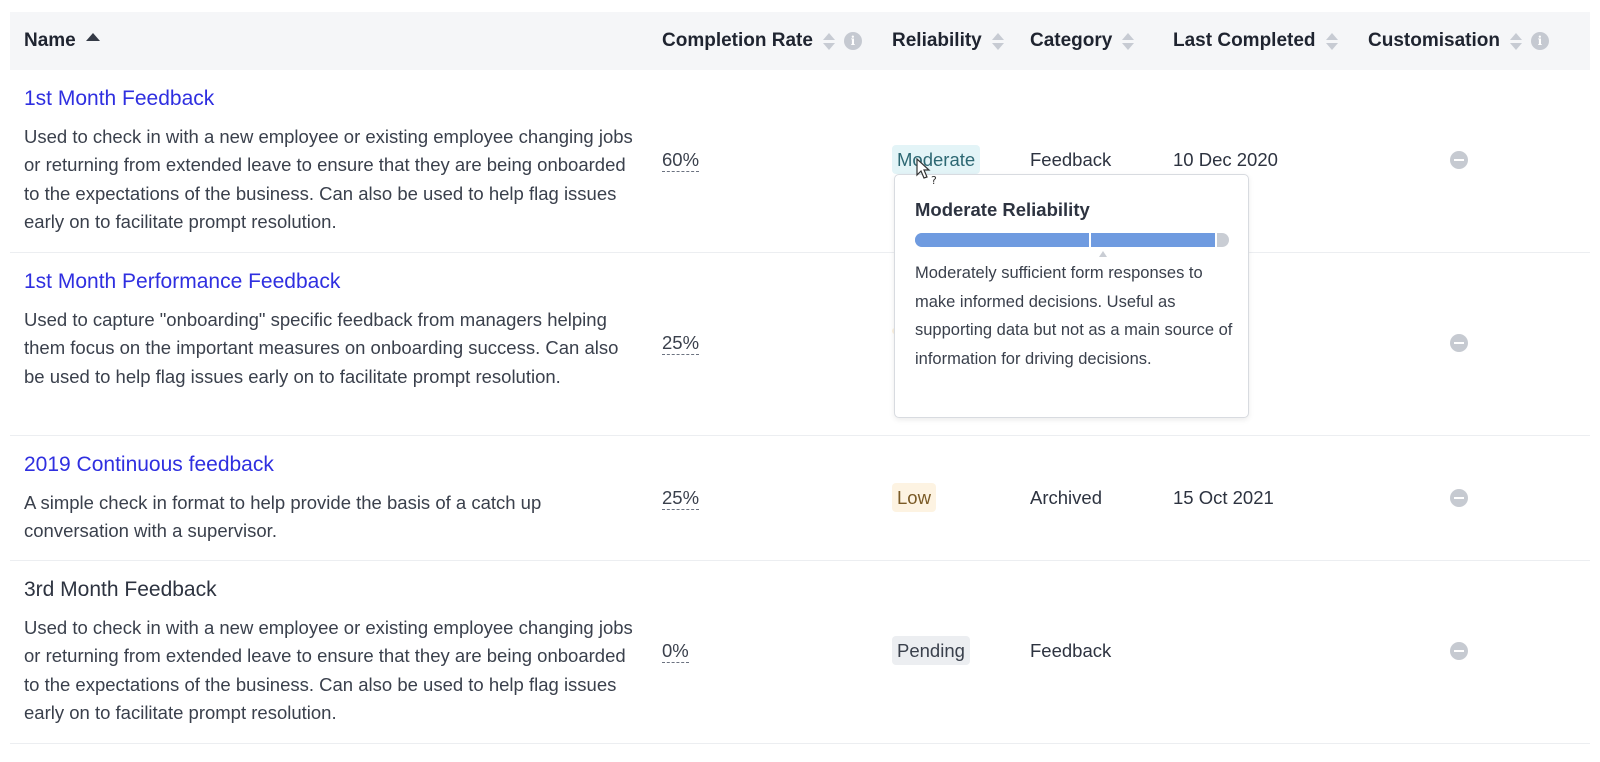 This screenshot has width=1600, height=762. I want to click on column-header-completion-rate: Completion Rate i, so click(762, 41).